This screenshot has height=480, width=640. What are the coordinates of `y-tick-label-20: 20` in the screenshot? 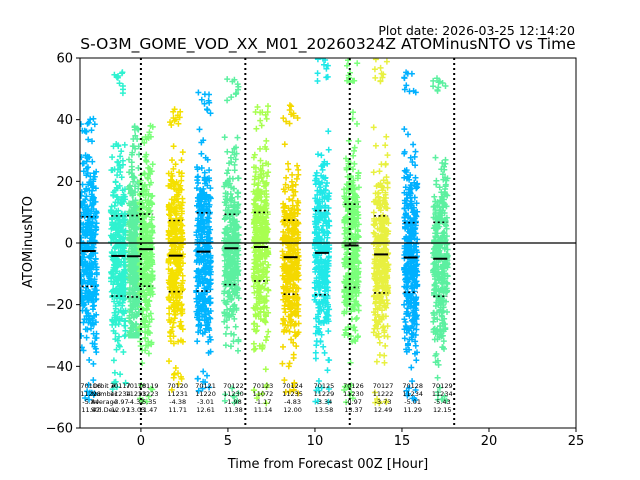 It's located at (64, 182).